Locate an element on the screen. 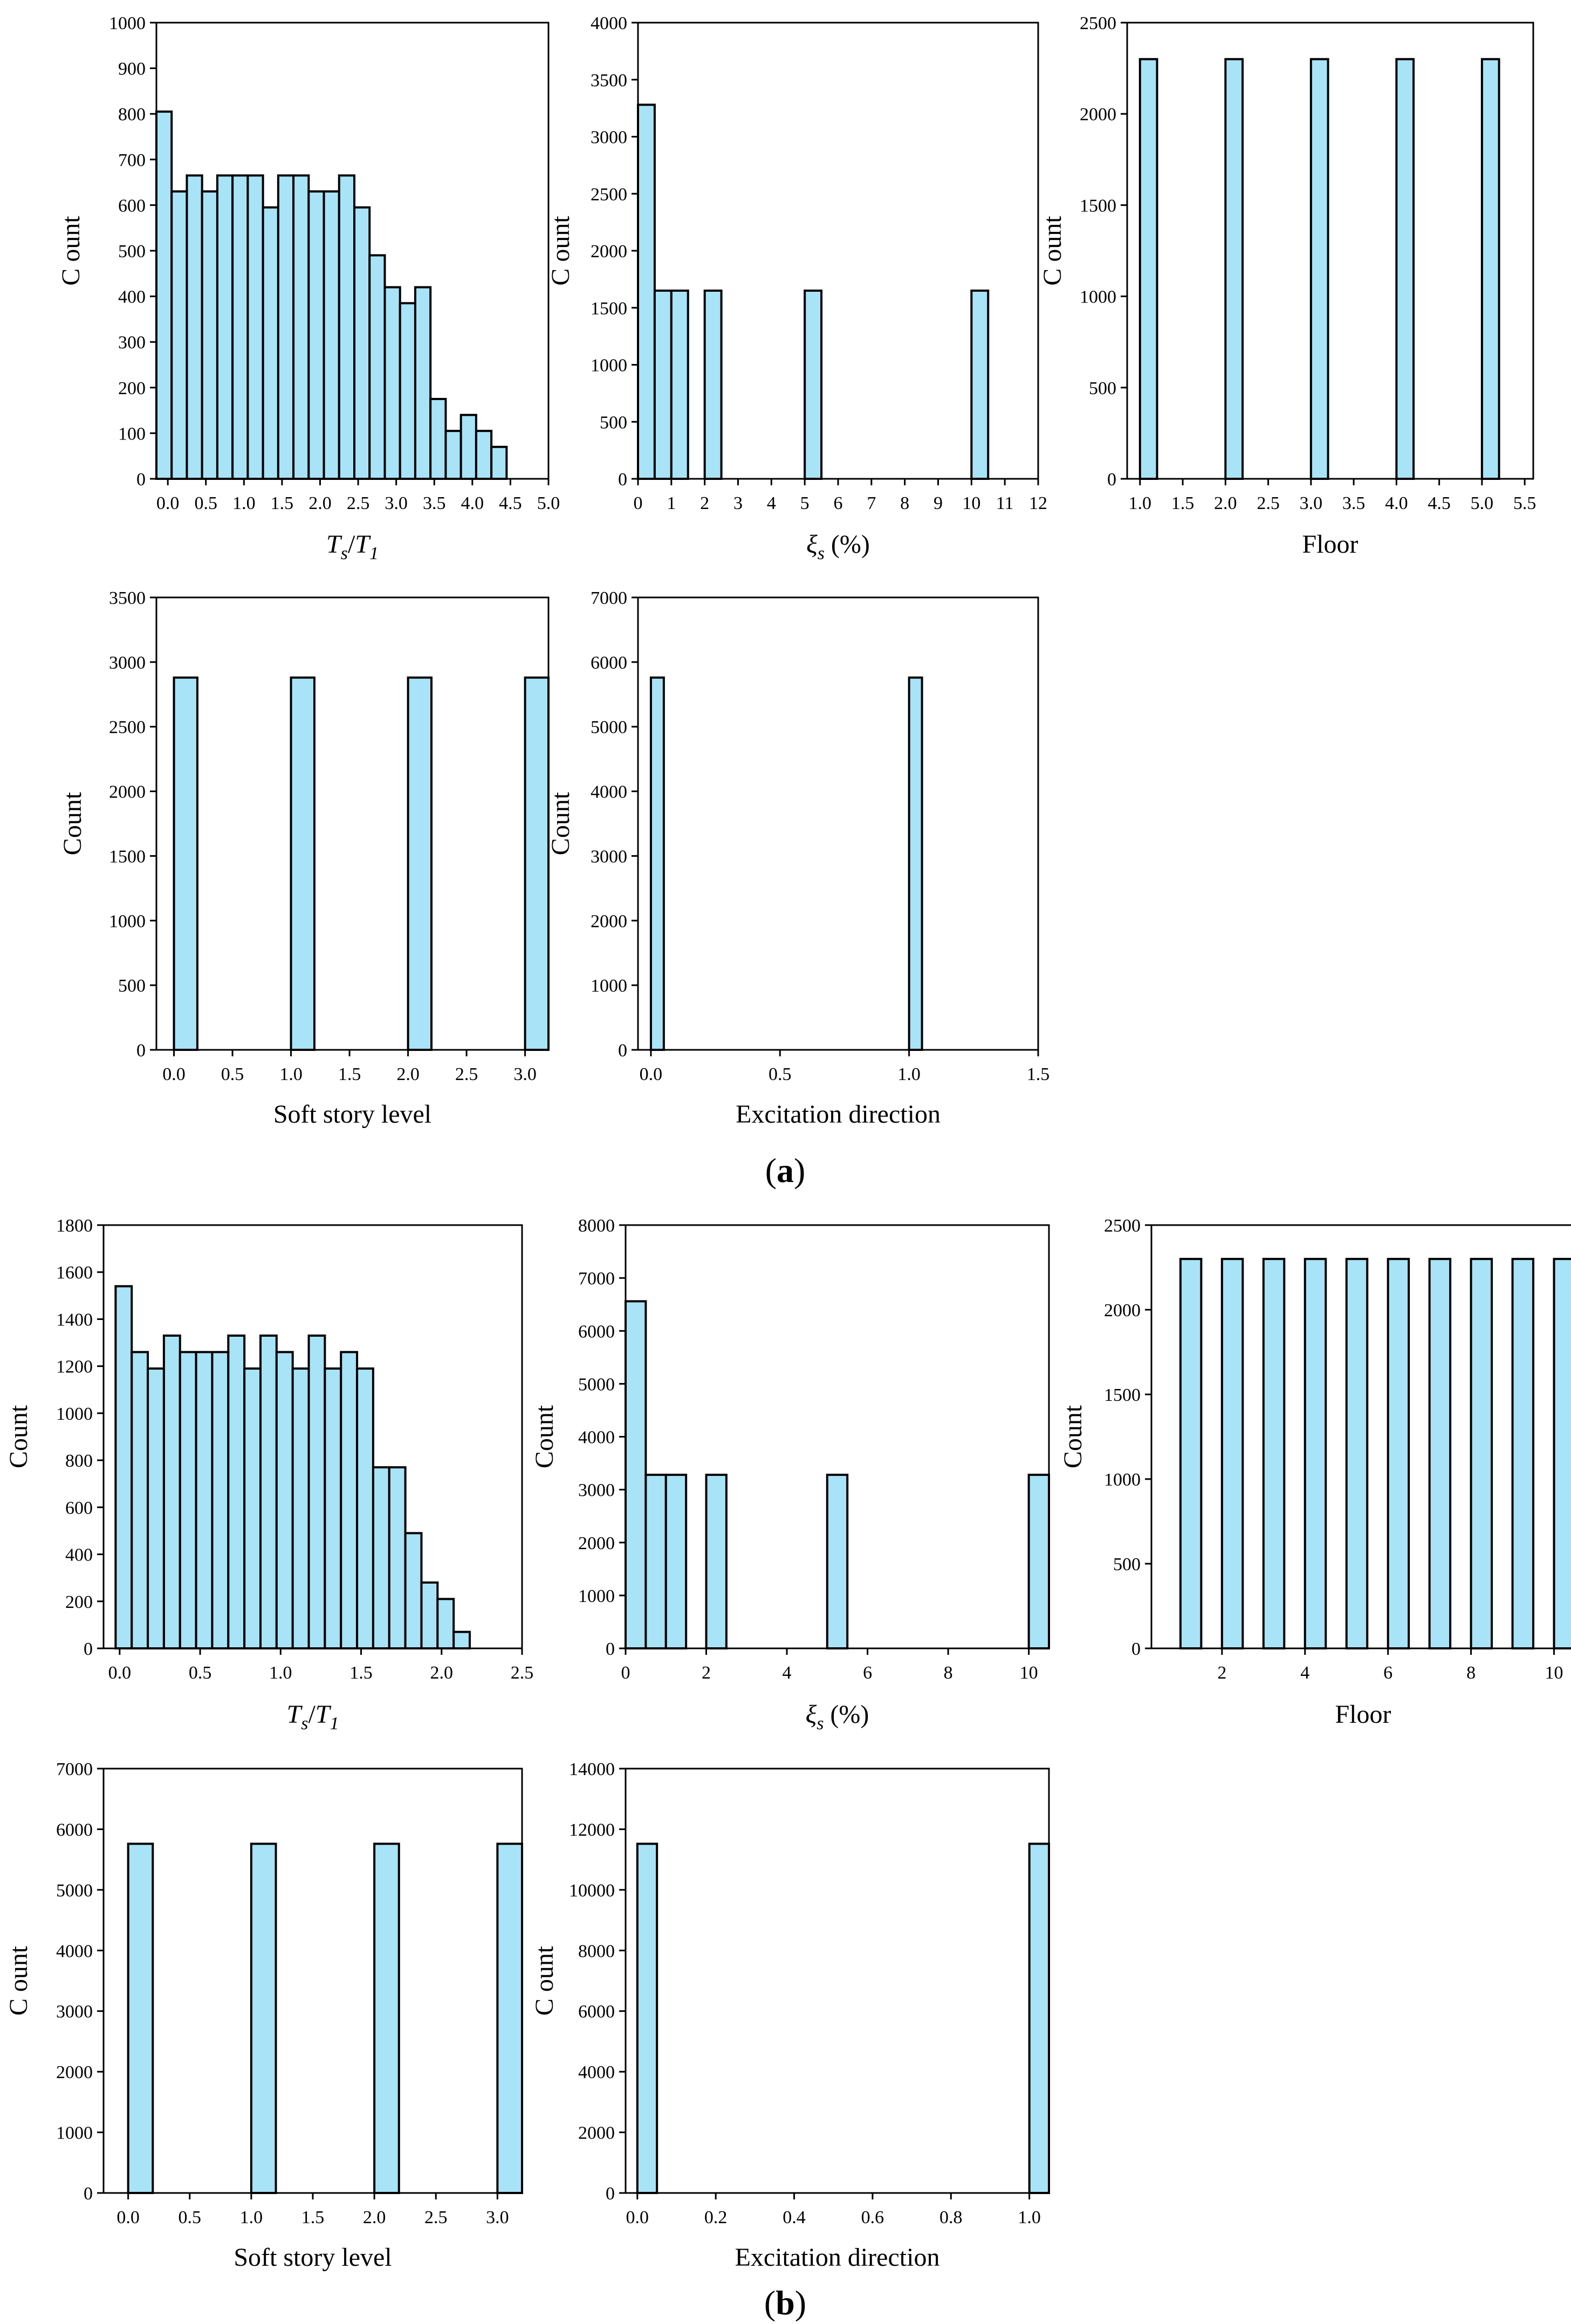  x-tick-label: 5.5 is located at coordinates (1525, 503).